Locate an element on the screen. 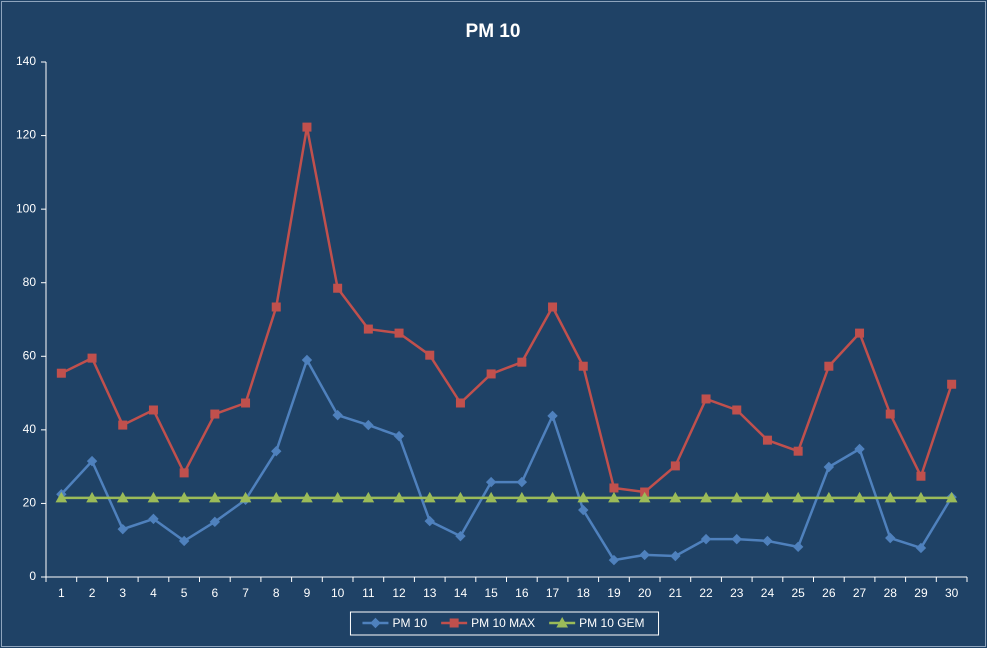 Image resolution: width=987 pixels, height=648 pixels. x-tick-label: 19 is located at coordinates (614, 593).